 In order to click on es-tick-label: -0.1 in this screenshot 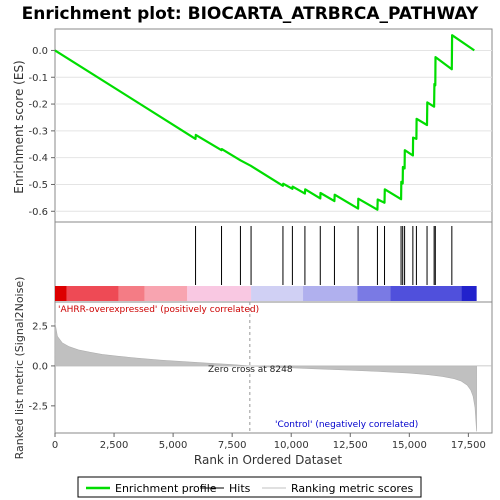, I will do `click(38, 78)`.